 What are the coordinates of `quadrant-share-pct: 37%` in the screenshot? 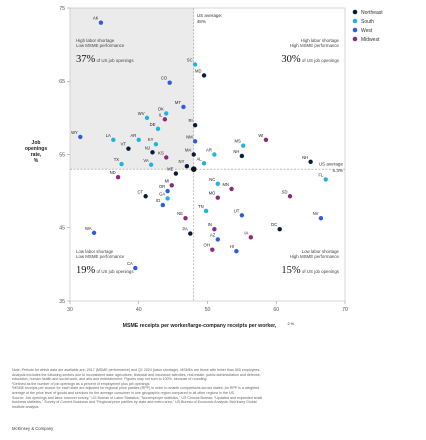 It's located at (86, 59).